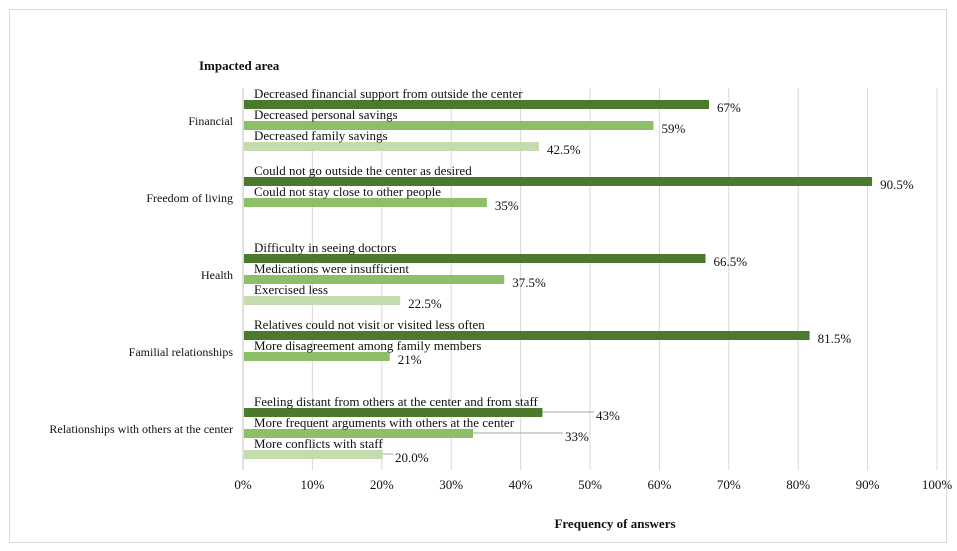 This screenshot has height=551, width=957. I want to click on data-label: 42.5%, so click(564, 149).